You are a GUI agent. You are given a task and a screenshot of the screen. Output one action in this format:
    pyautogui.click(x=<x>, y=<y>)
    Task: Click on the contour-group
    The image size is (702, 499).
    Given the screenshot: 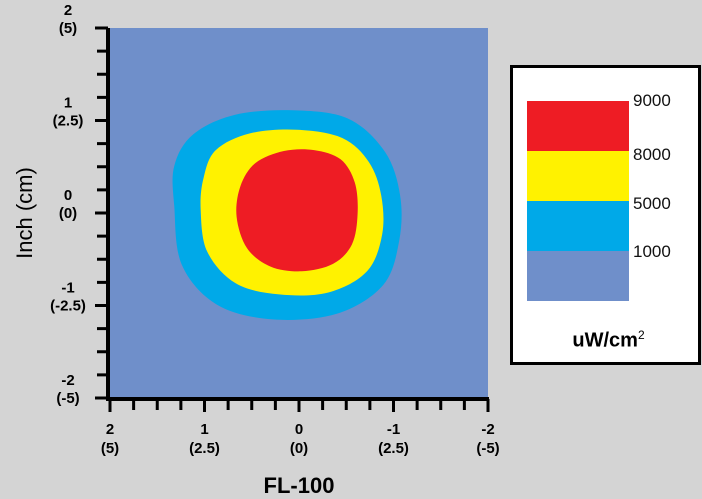 What is the action you would take?
    pyautogui.click(x=287, y=215)
    